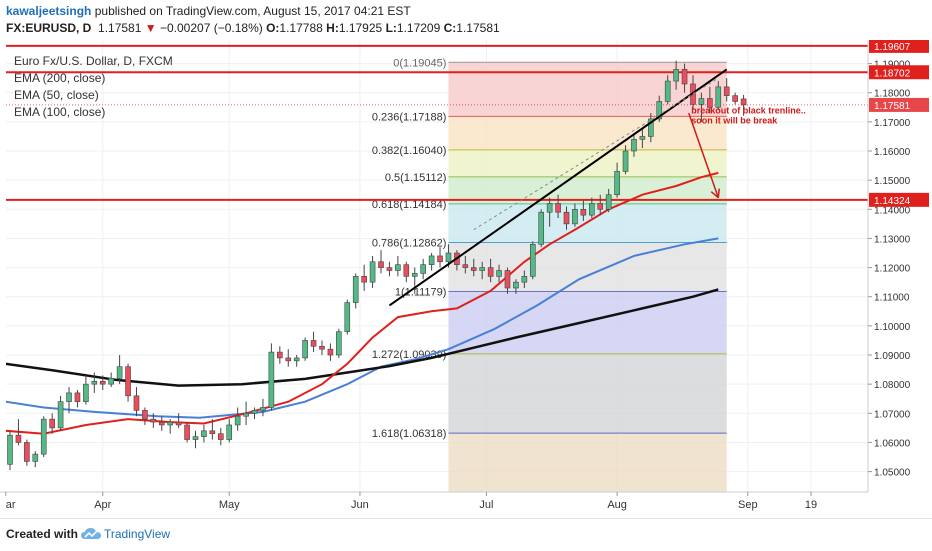  What do you see at coordinates (466, 534) in the screenshot?
I see `footer: Created with TradingView` at bounding box center [466, 534].